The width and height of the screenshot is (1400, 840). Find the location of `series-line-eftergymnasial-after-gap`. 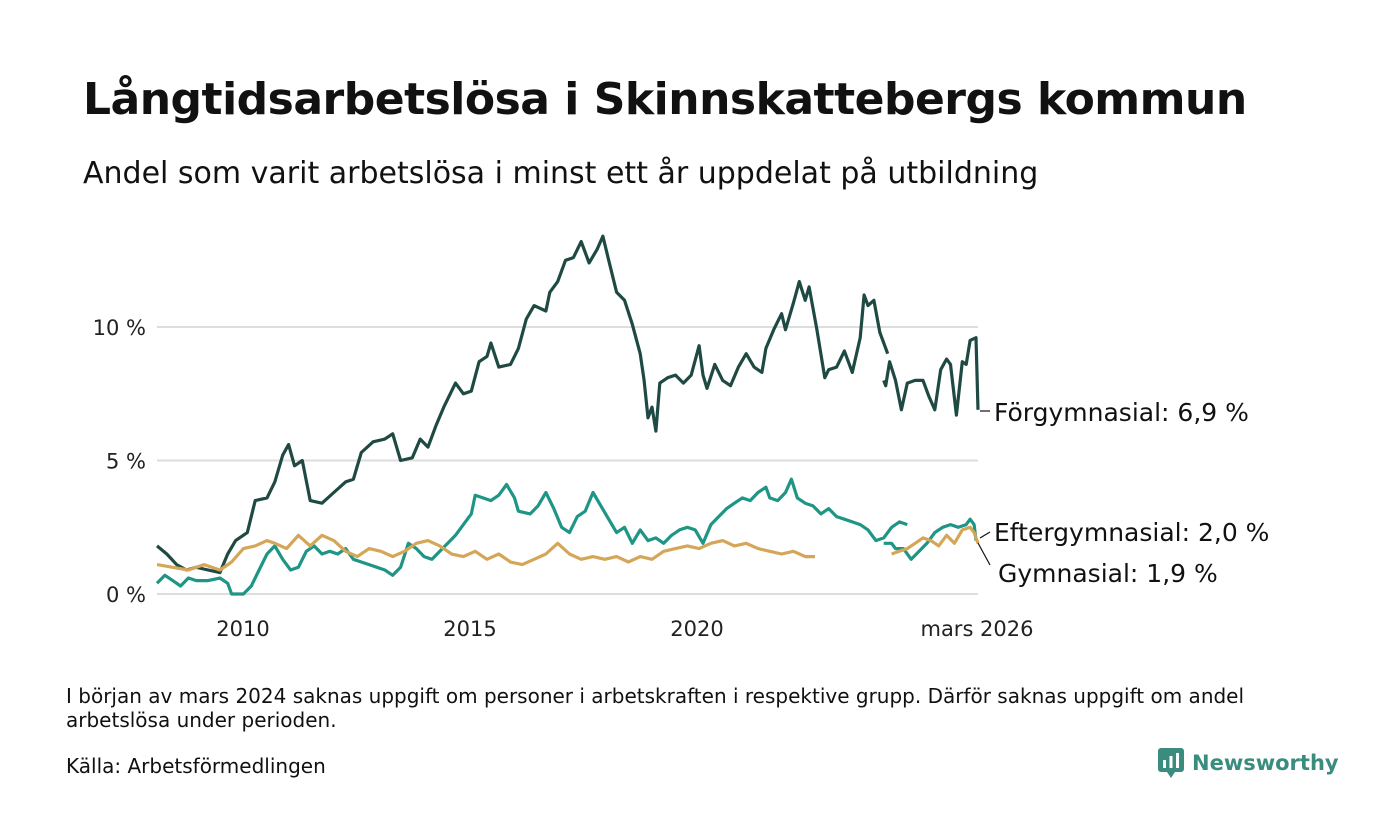

series-line-eftergymnasial-after-gap is located at coordinates (930, 539).